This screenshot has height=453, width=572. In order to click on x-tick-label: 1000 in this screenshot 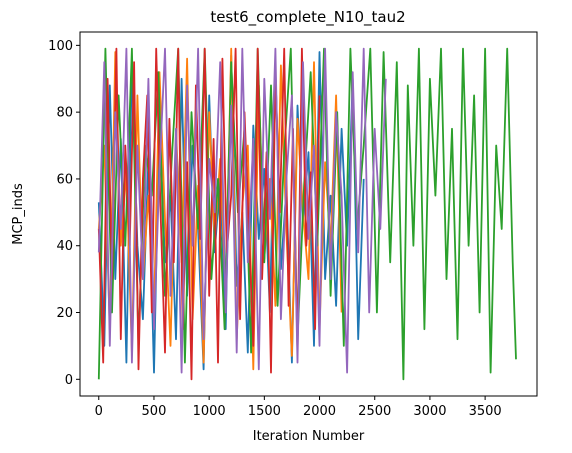, I will do `click(209, 411)`.